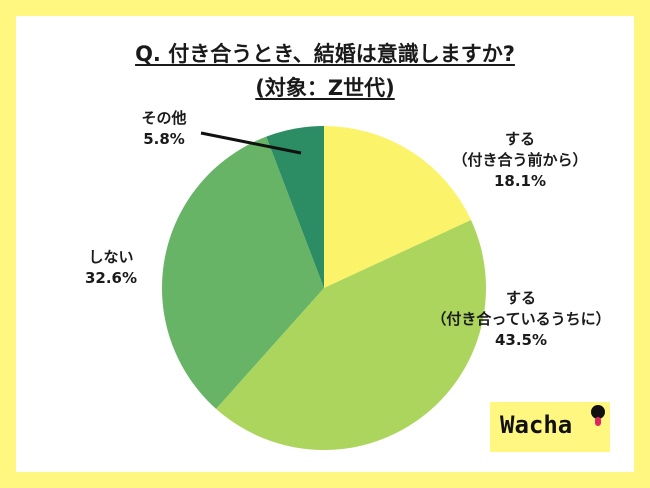 The height and width of the screenshot is (488, 650). I want to click on chart-title-line-1: Q. 付き合うとき、結婚は意識しますか?, so click(325, 54).